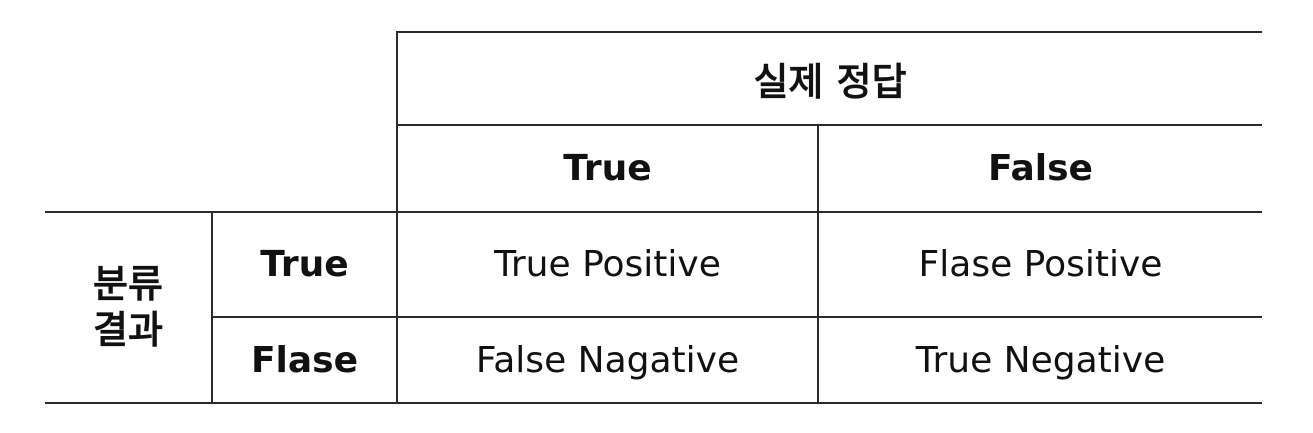  I want to click on table-divider-row-group, so click(212, 307).